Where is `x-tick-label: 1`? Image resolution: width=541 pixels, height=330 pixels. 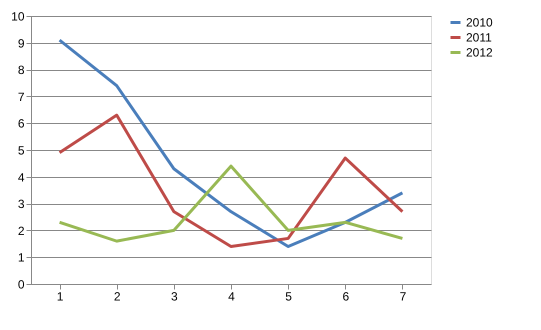
x-tick-label: 1 is located at coordinates (60, 297).